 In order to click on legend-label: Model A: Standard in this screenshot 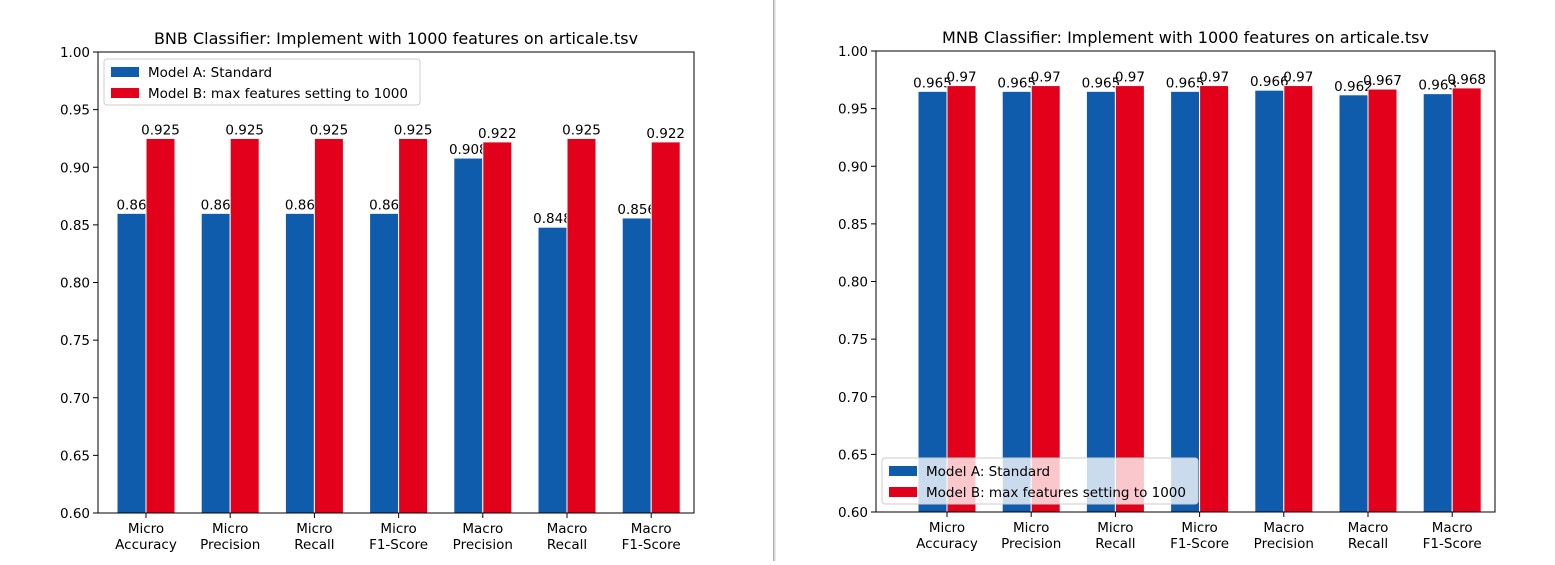, I will do `click(988, 472)`.